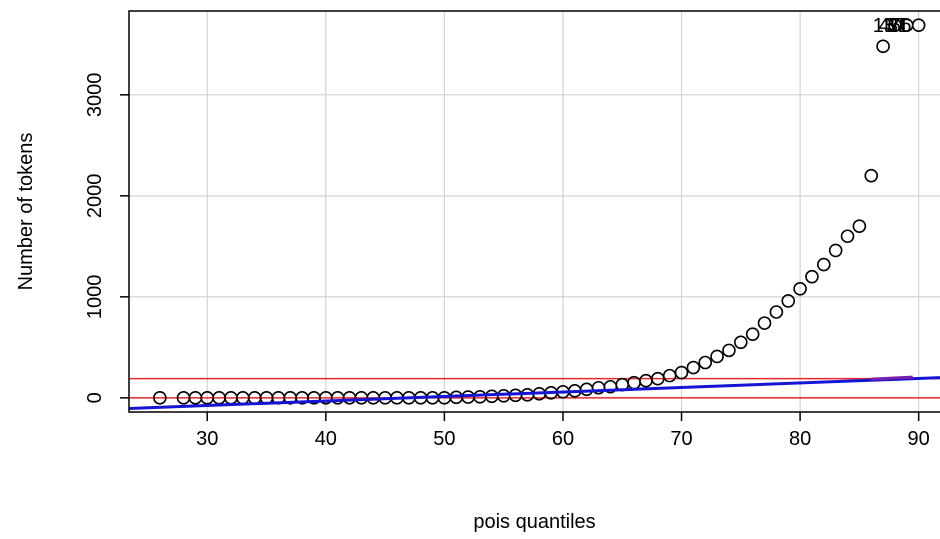  I want to click on x-tick-label: 90, so click(919, 439).